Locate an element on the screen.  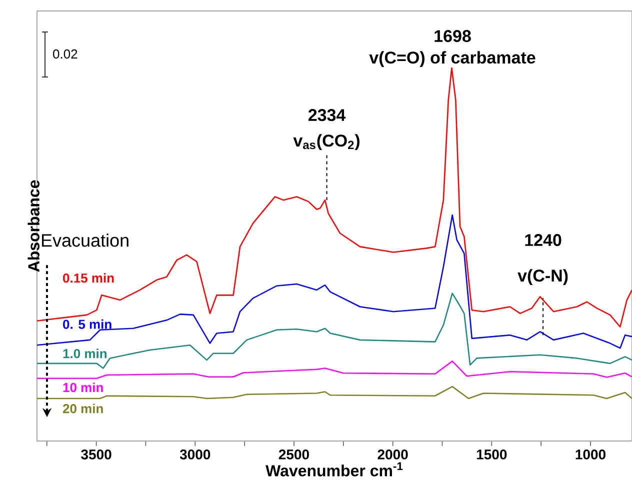
annotation: 1240 is located at coordinates (543, 240).